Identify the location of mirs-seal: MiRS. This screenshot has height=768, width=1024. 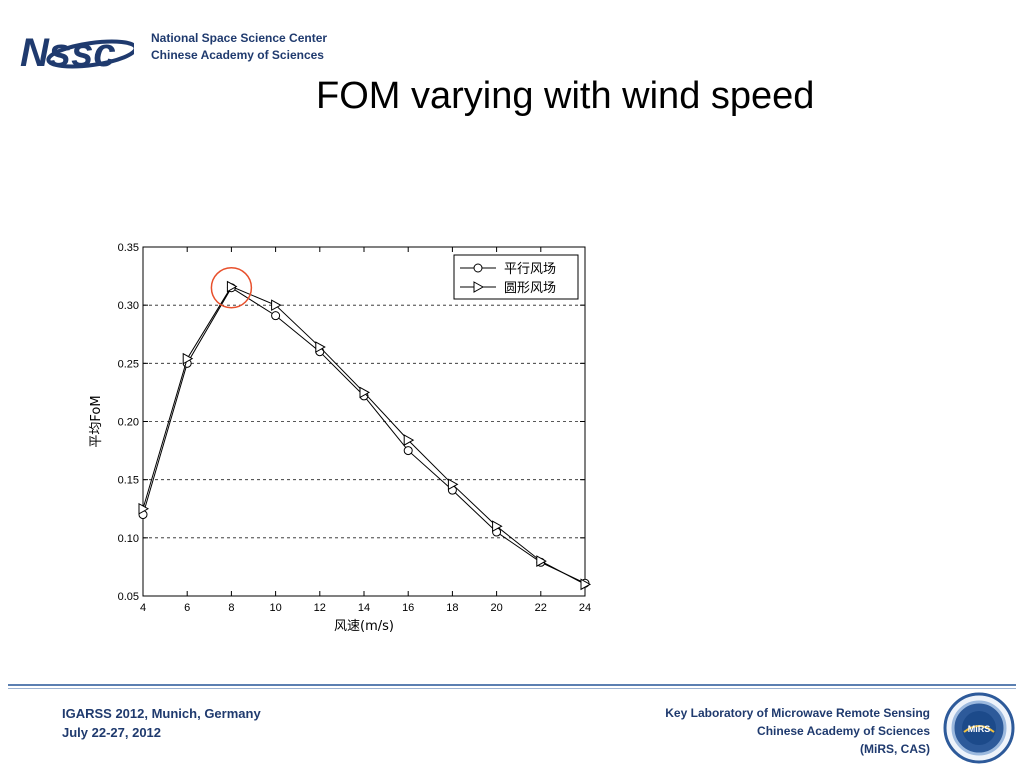
(979, 728).